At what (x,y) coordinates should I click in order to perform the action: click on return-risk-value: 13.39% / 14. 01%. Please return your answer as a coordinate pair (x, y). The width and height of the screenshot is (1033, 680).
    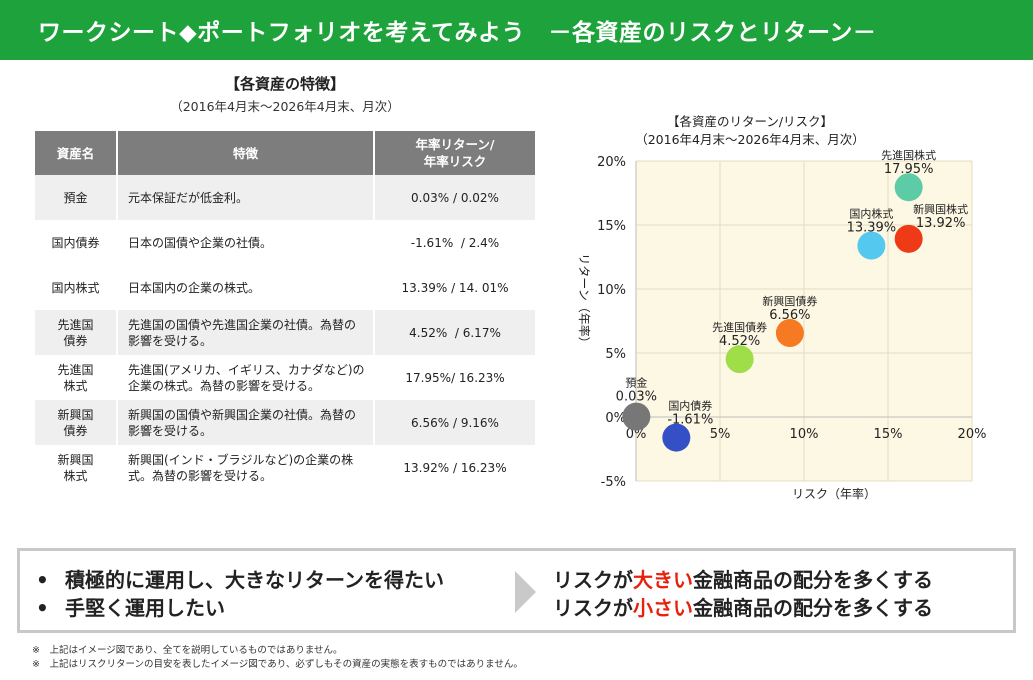
    Looking at the image, I should click on (455, 287).